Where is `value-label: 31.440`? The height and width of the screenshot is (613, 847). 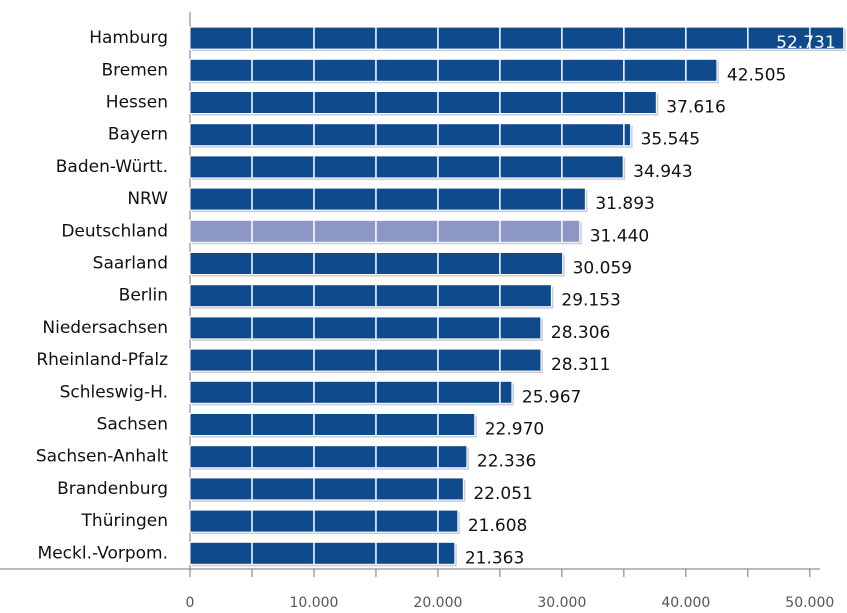
value-label: 31.440 is located at coordinates (619, 236).